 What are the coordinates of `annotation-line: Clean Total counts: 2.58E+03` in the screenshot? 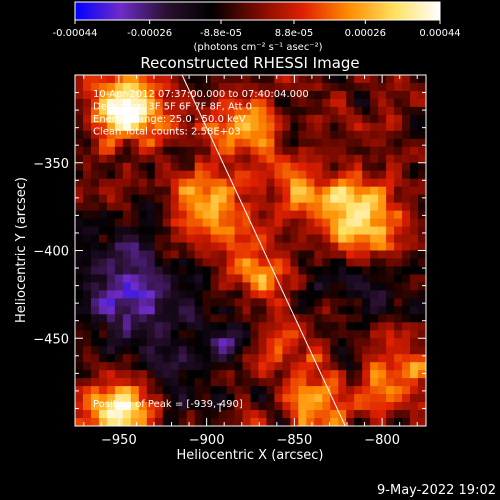 It's located at (167, 132).